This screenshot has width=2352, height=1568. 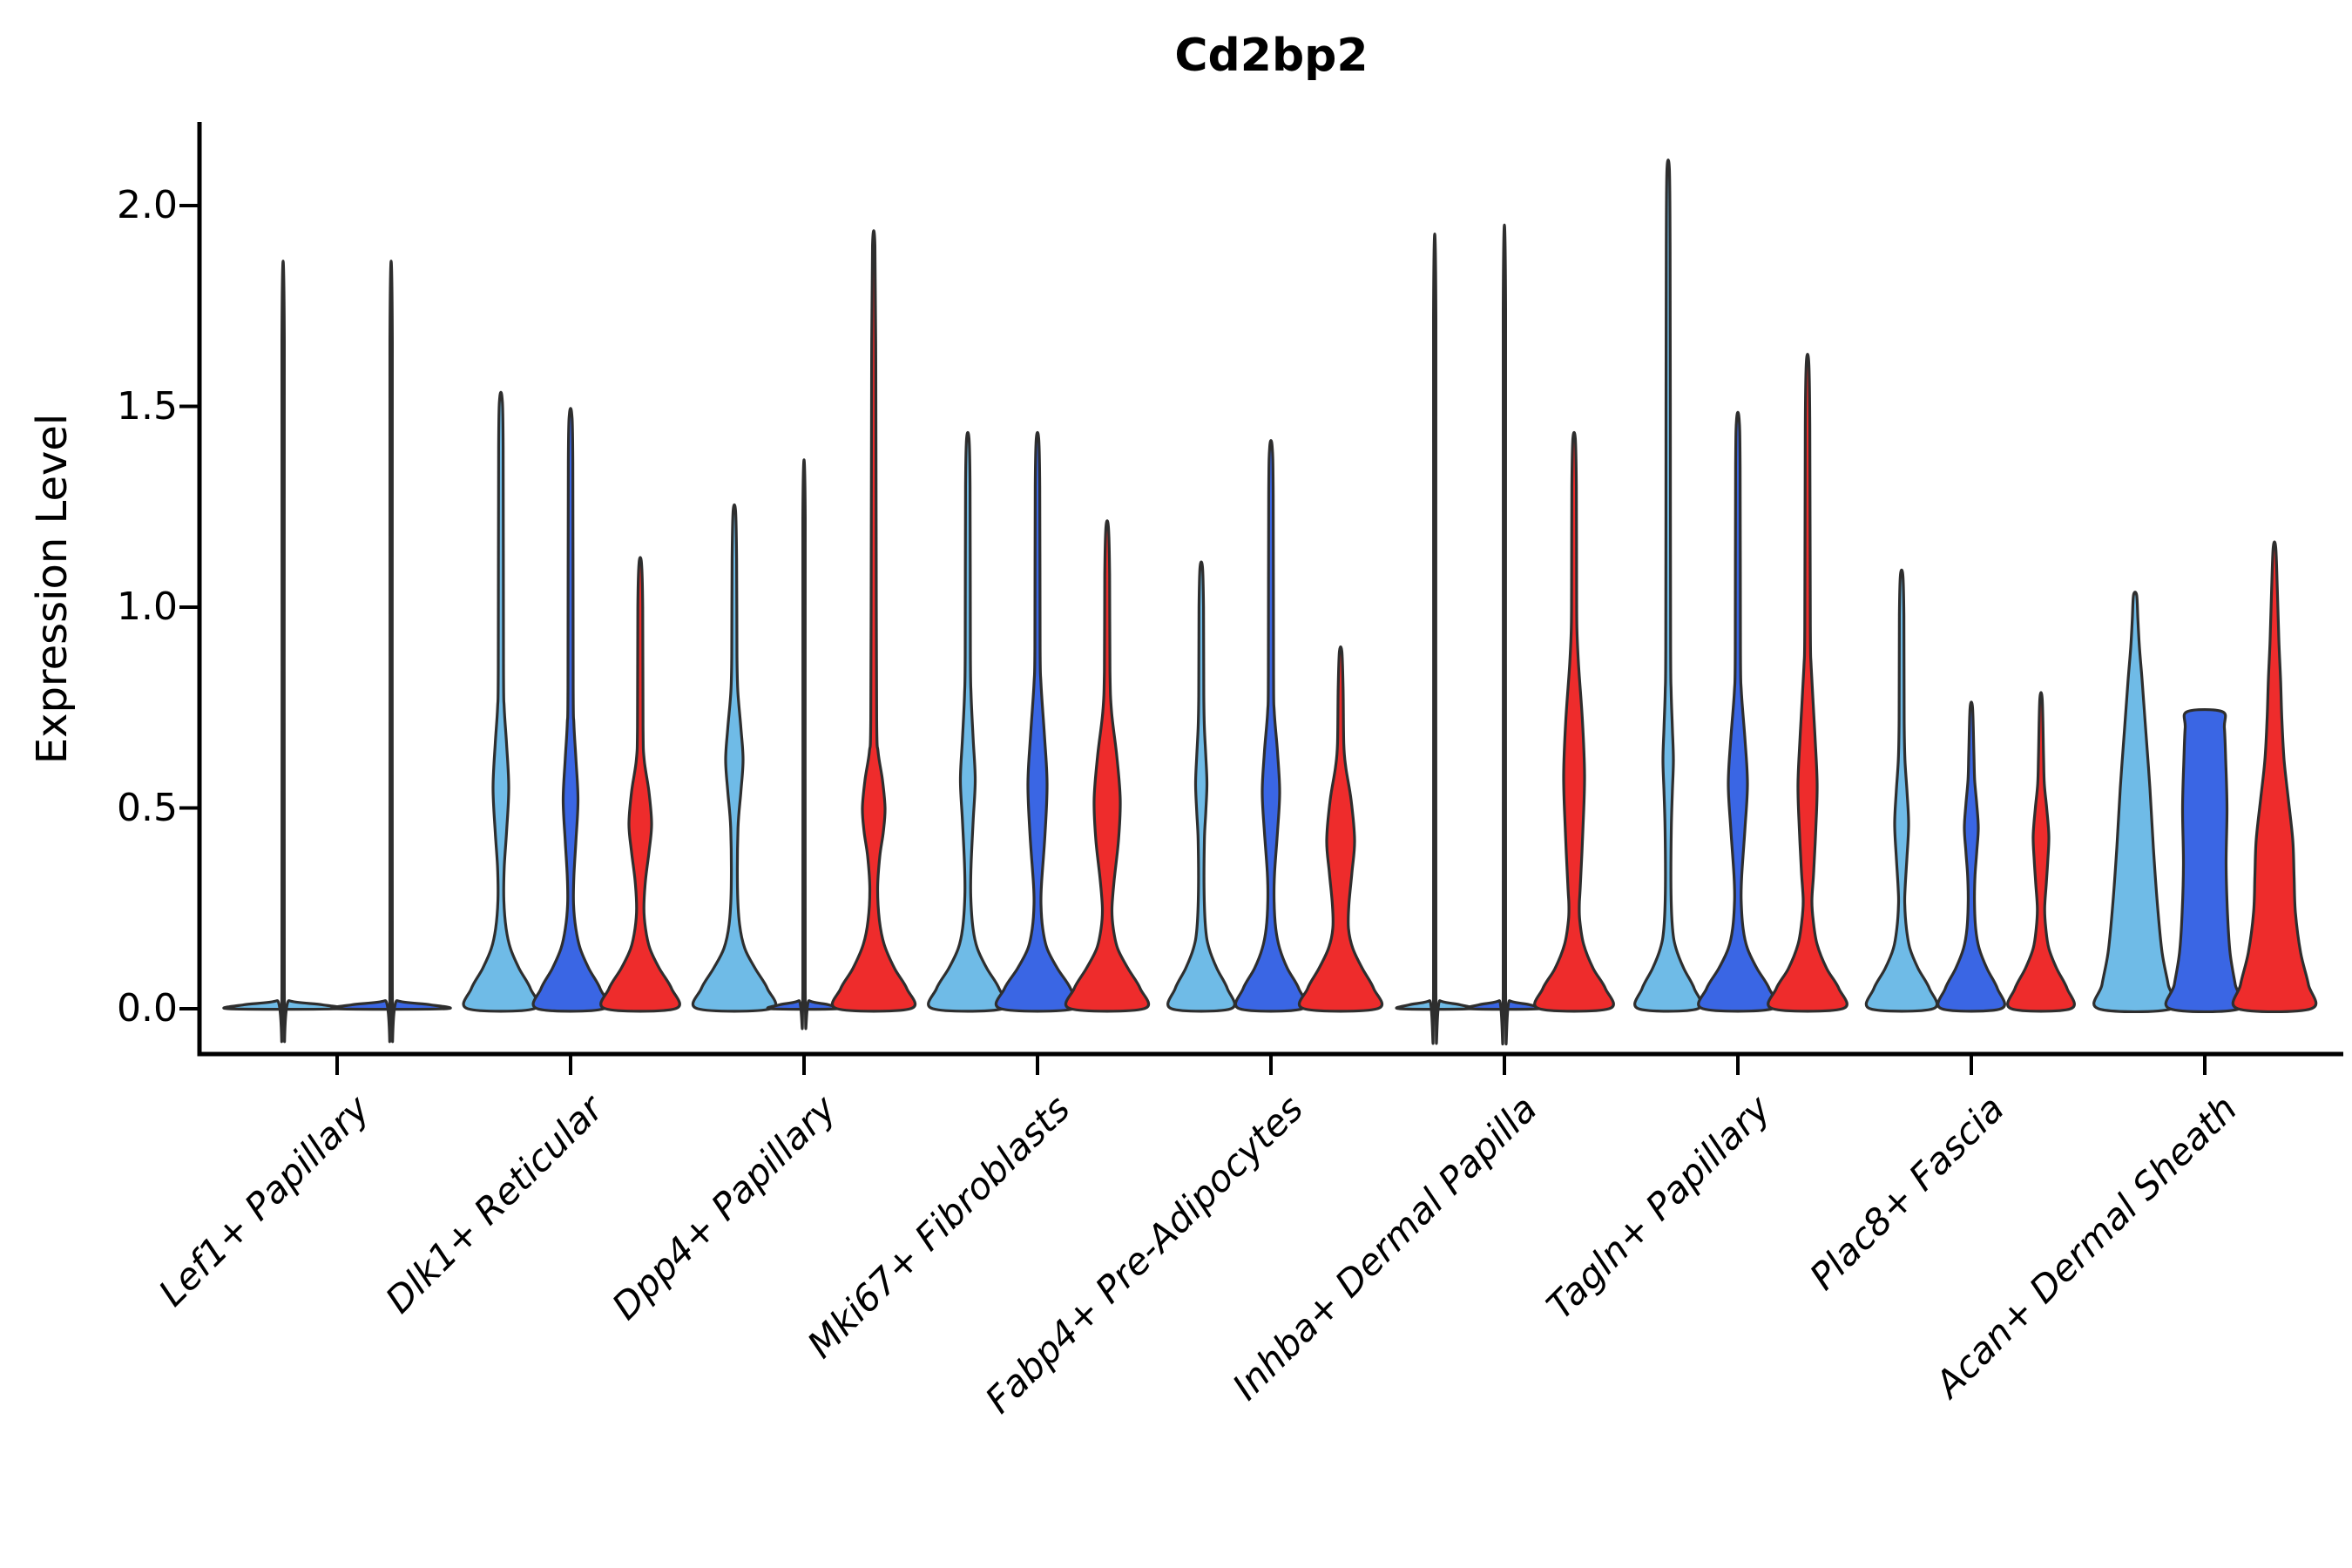 I want to click on y-tick-label: 0.5, so click(x=147, y=807).